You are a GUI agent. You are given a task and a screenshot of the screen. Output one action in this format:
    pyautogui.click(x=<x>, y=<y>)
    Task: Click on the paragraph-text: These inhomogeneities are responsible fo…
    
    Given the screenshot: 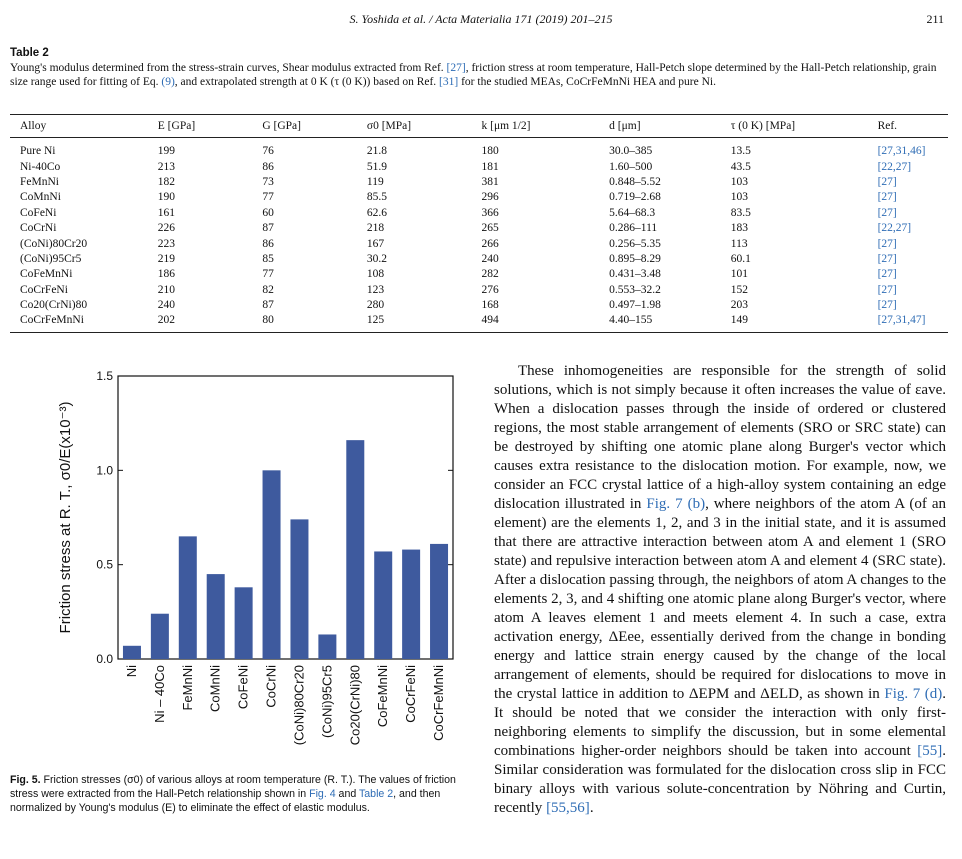 What is the action you would take?
    pyautogui.click(x=720, y=437)
    